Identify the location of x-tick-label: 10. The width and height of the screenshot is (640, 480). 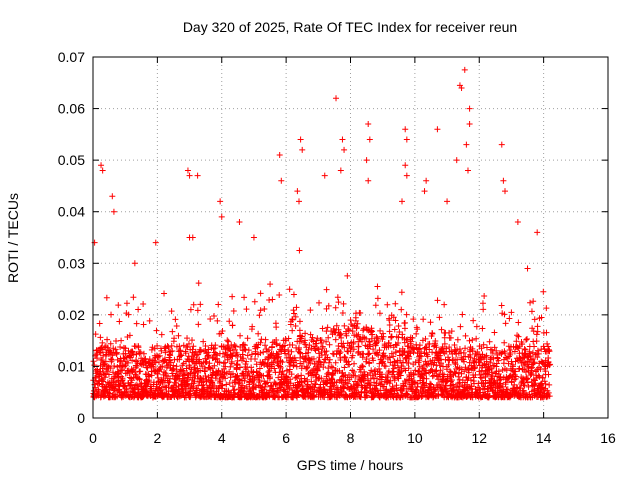
(415, 438).